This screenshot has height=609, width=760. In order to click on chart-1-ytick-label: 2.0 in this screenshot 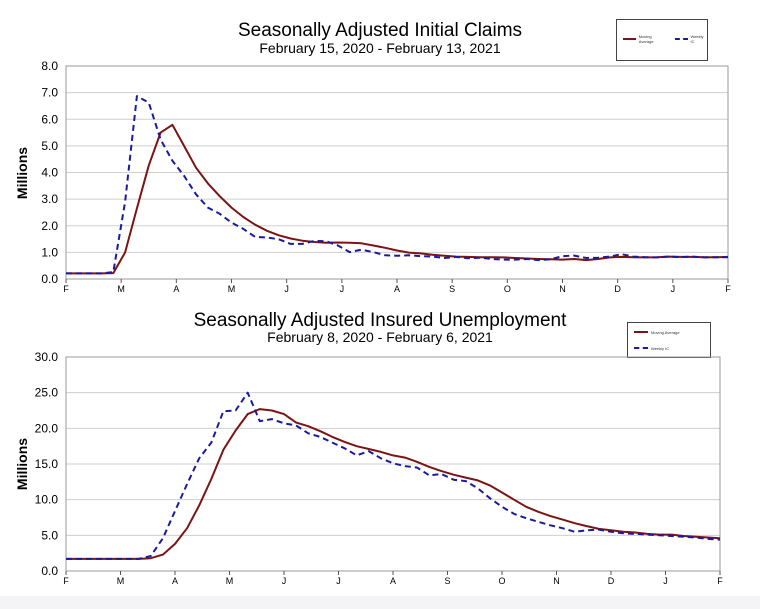, I will do `click(49, 226)`.